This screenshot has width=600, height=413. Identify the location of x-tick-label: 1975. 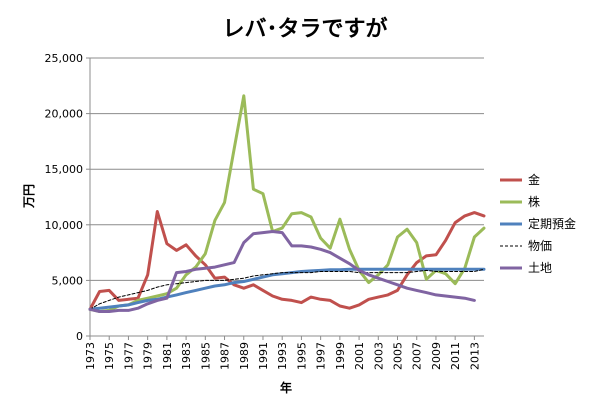
(109, 356).